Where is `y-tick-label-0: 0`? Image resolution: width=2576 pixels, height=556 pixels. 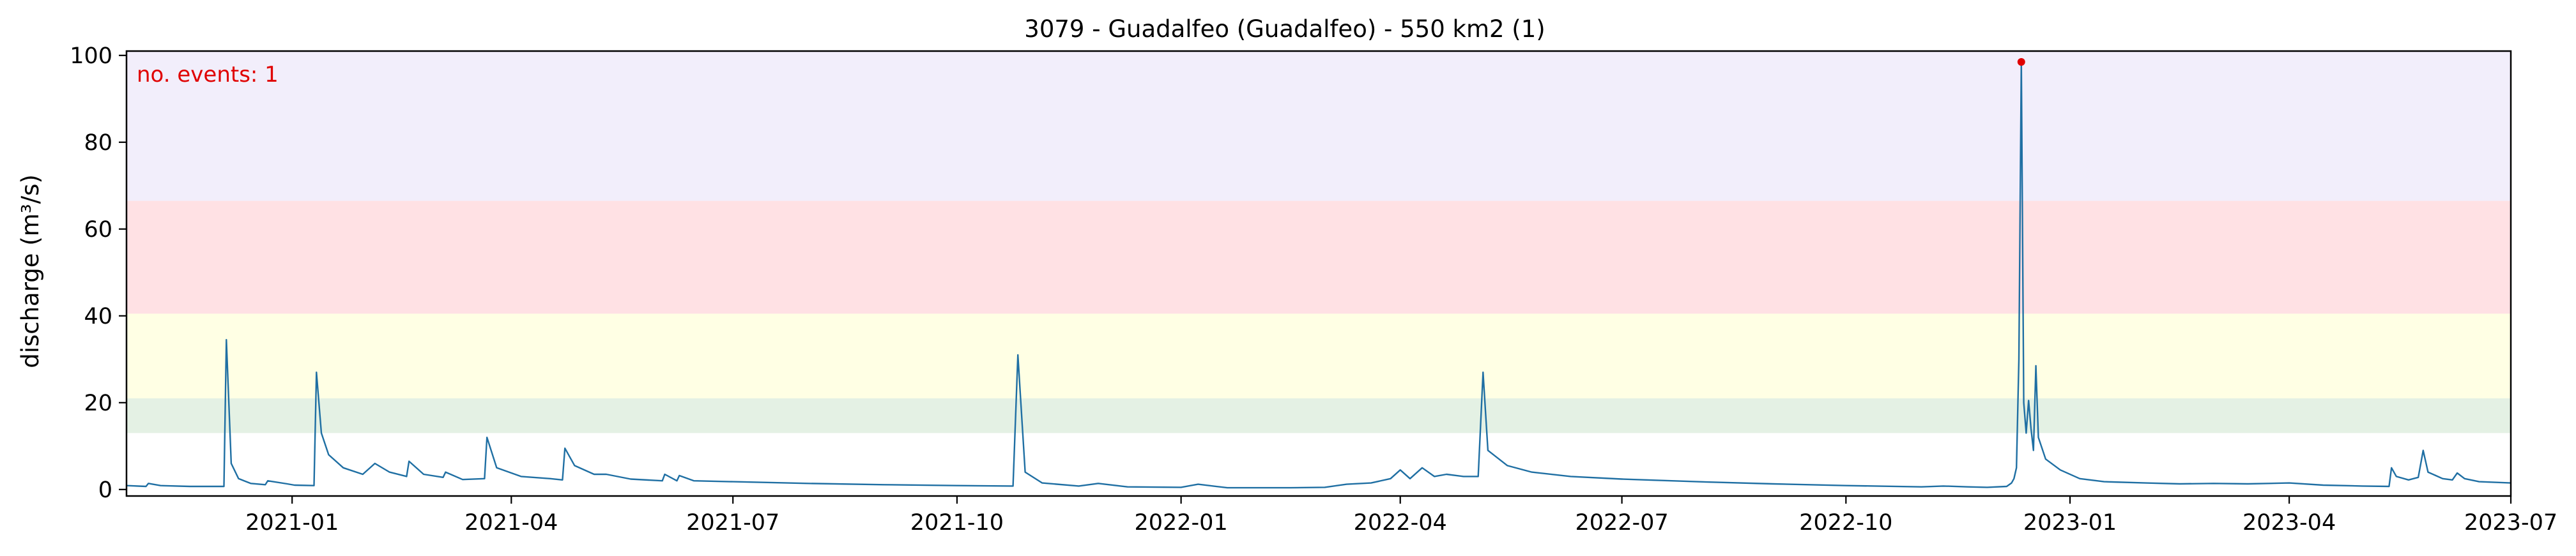
y-tick-label-0: 0 is located at coordinates (105, 490).